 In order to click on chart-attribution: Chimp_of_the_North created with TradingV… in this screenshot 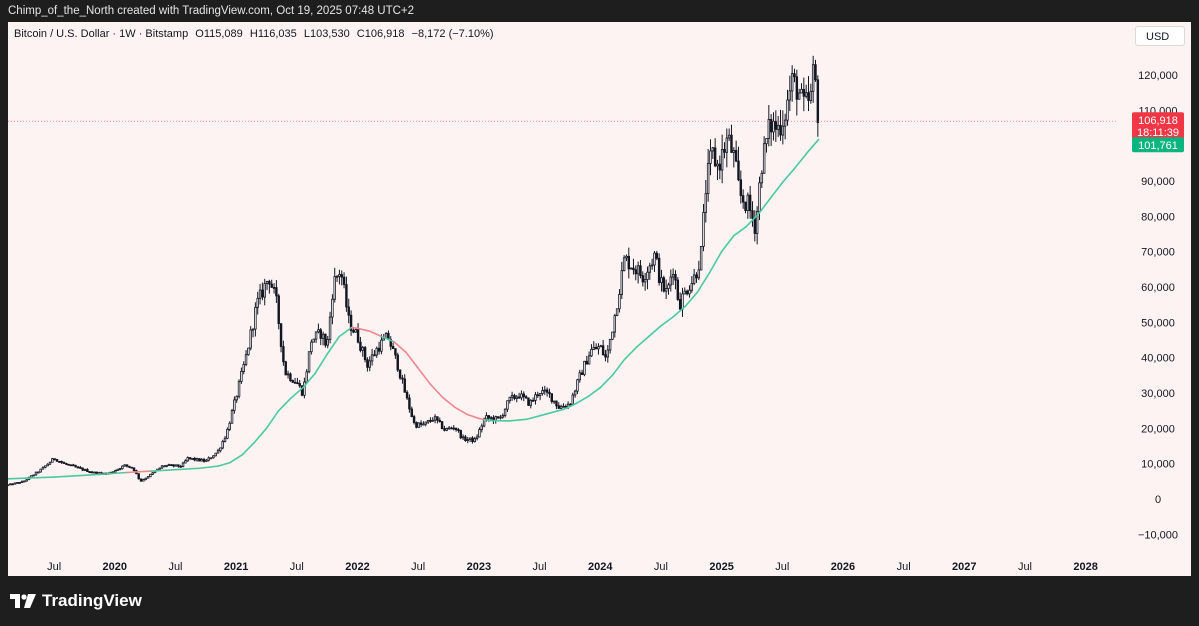, I will do `click(211, 11)`.